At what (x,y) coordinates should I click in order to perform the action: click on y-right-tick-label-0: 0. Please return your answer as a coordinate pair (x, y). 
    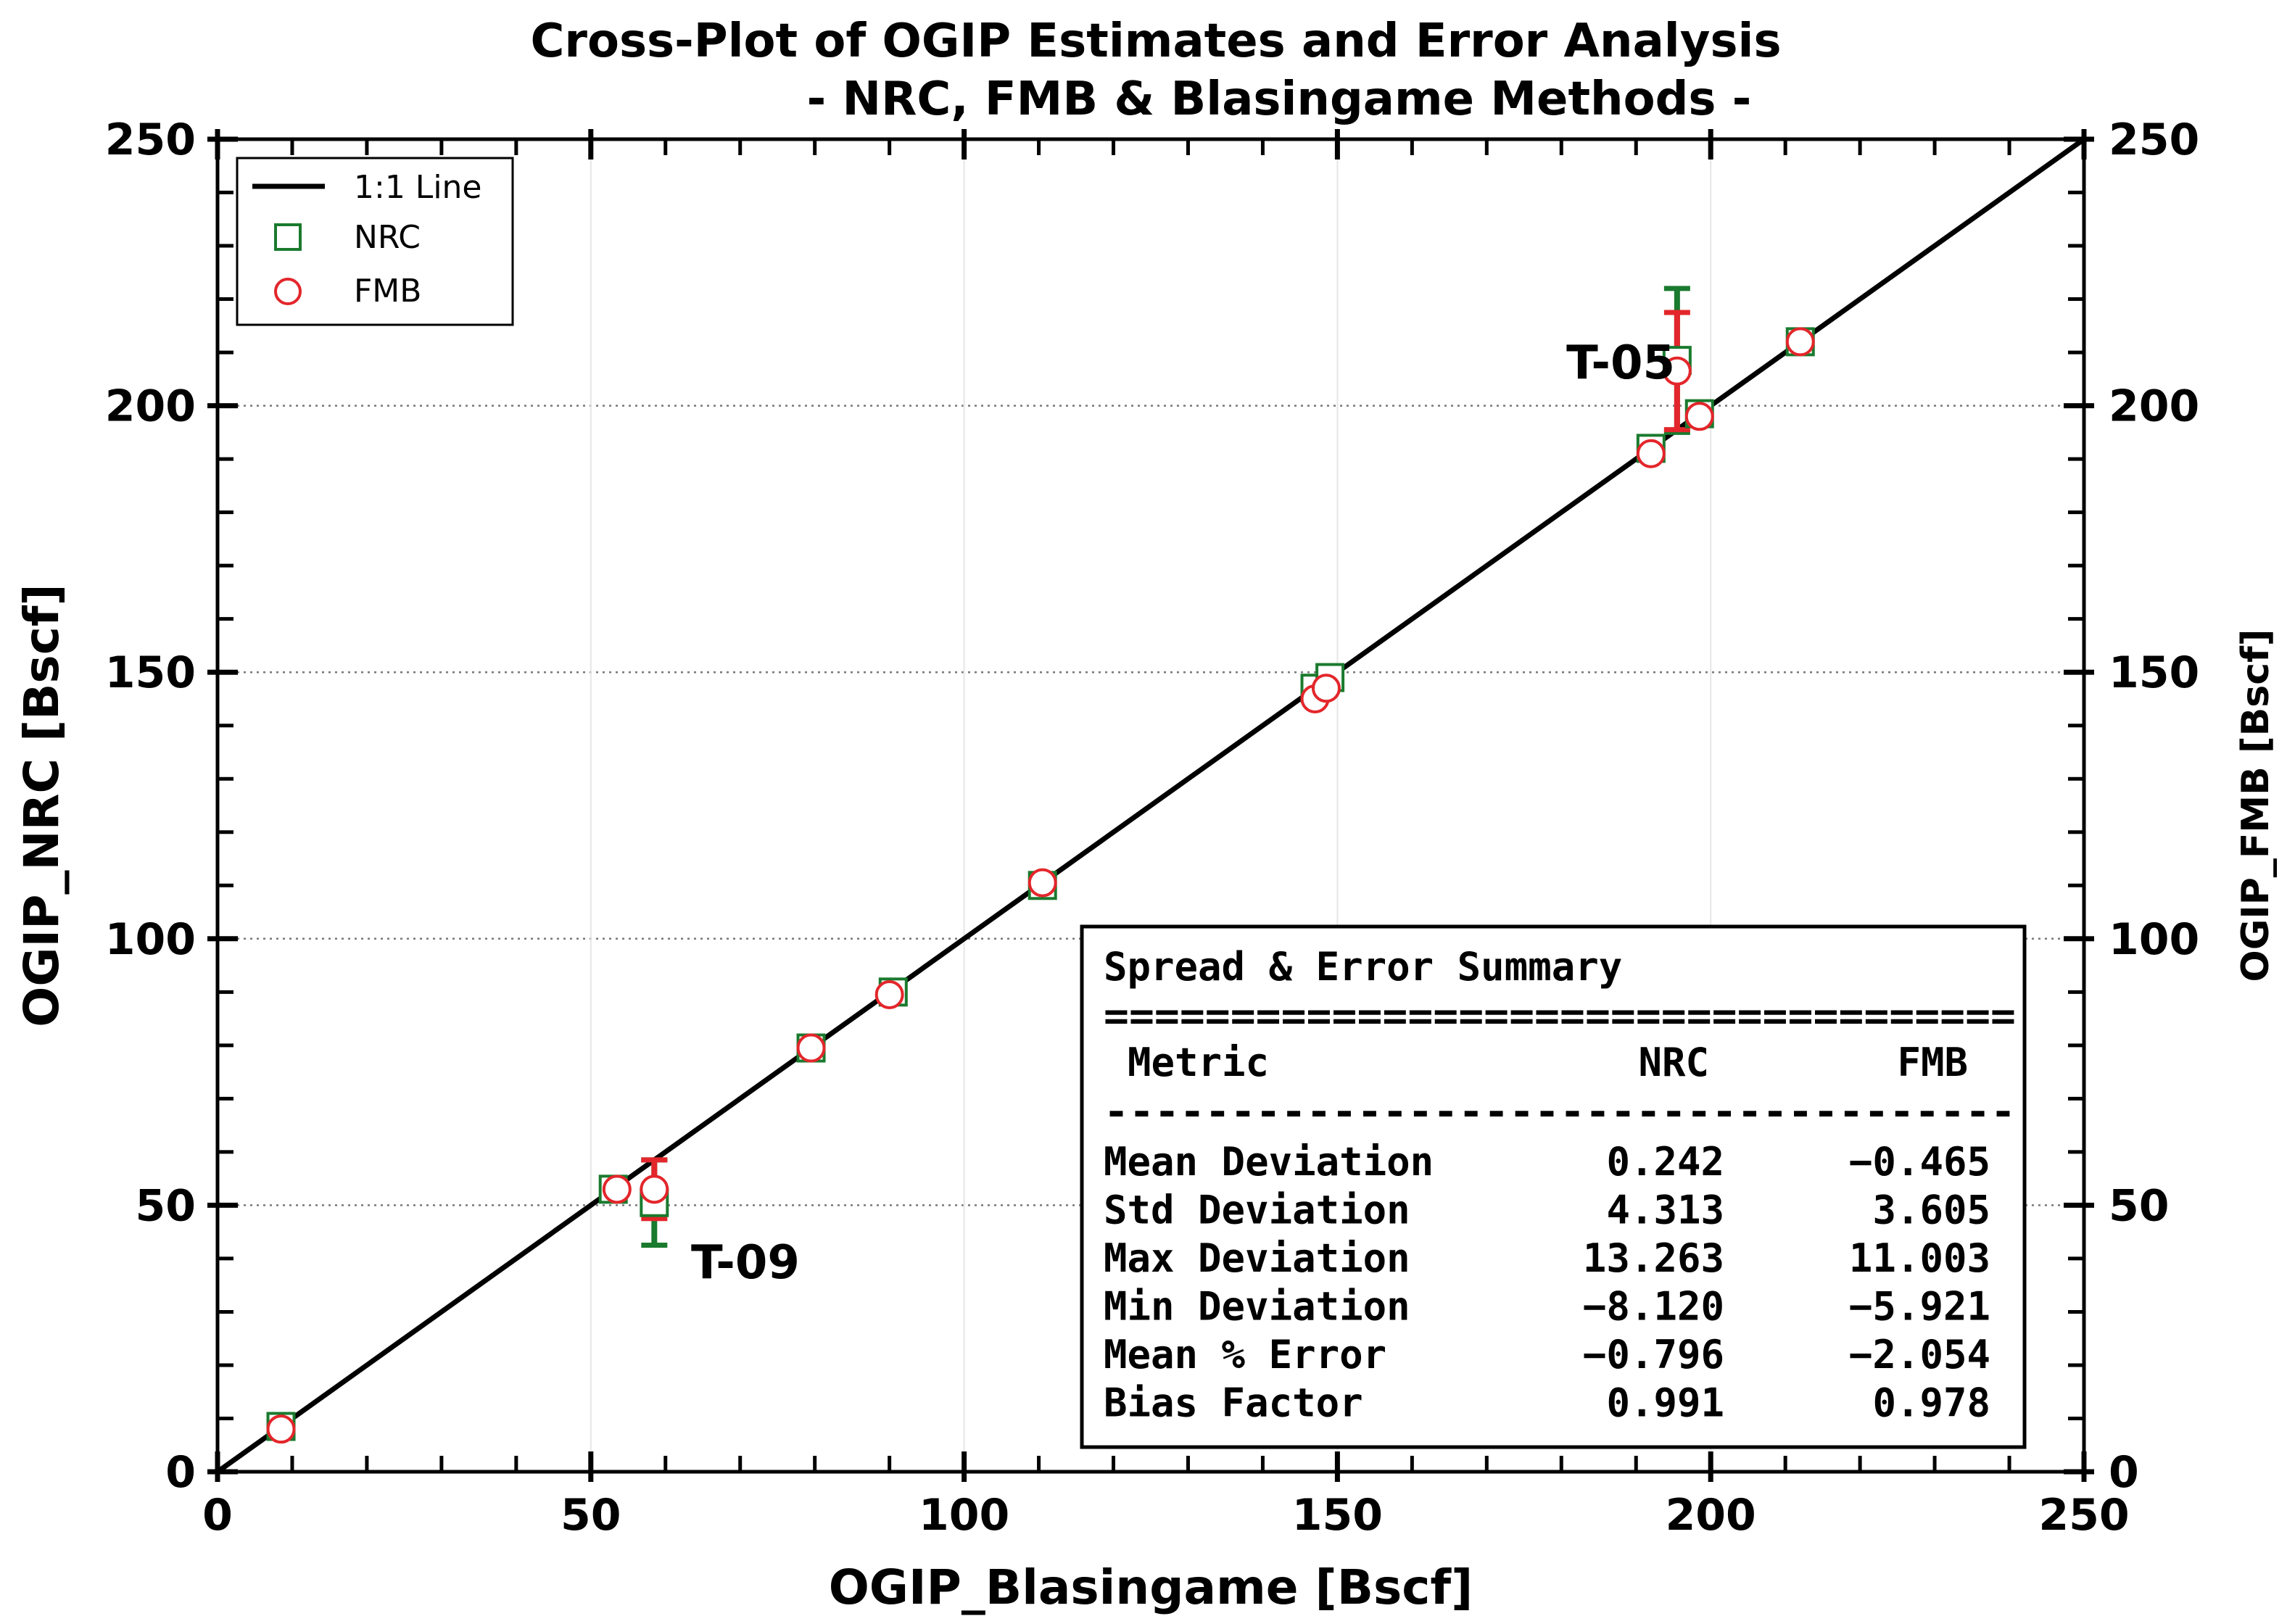
    Looking at the image, I should click on (2124, 1473).